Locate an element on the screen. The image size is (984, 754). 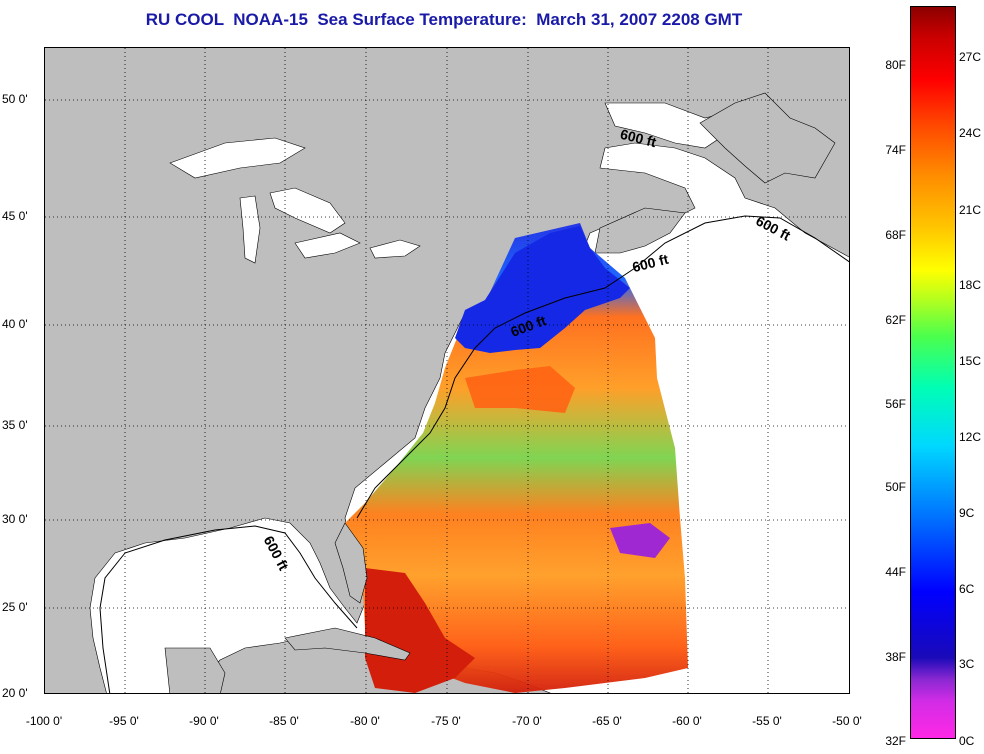
colorbar-f-label: 56F is located at coordinates (895, 404).